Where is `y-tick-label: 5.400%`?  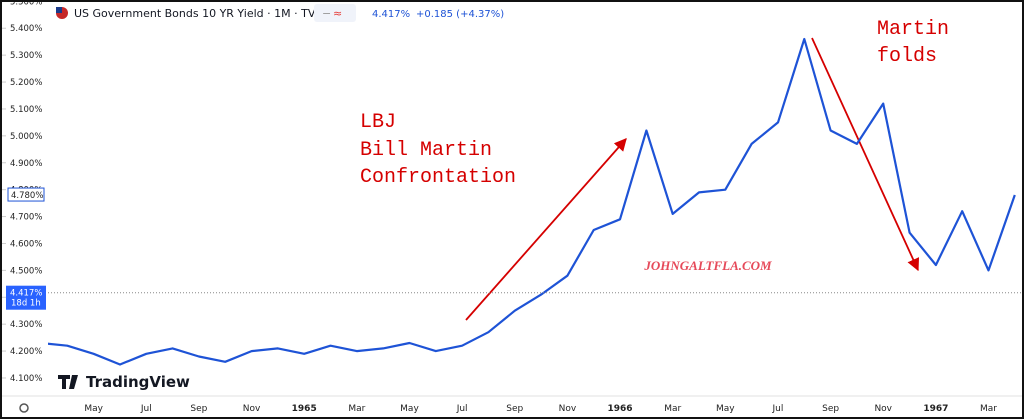 y-tick-label: 5.400% is located at coordinates (26, 29).